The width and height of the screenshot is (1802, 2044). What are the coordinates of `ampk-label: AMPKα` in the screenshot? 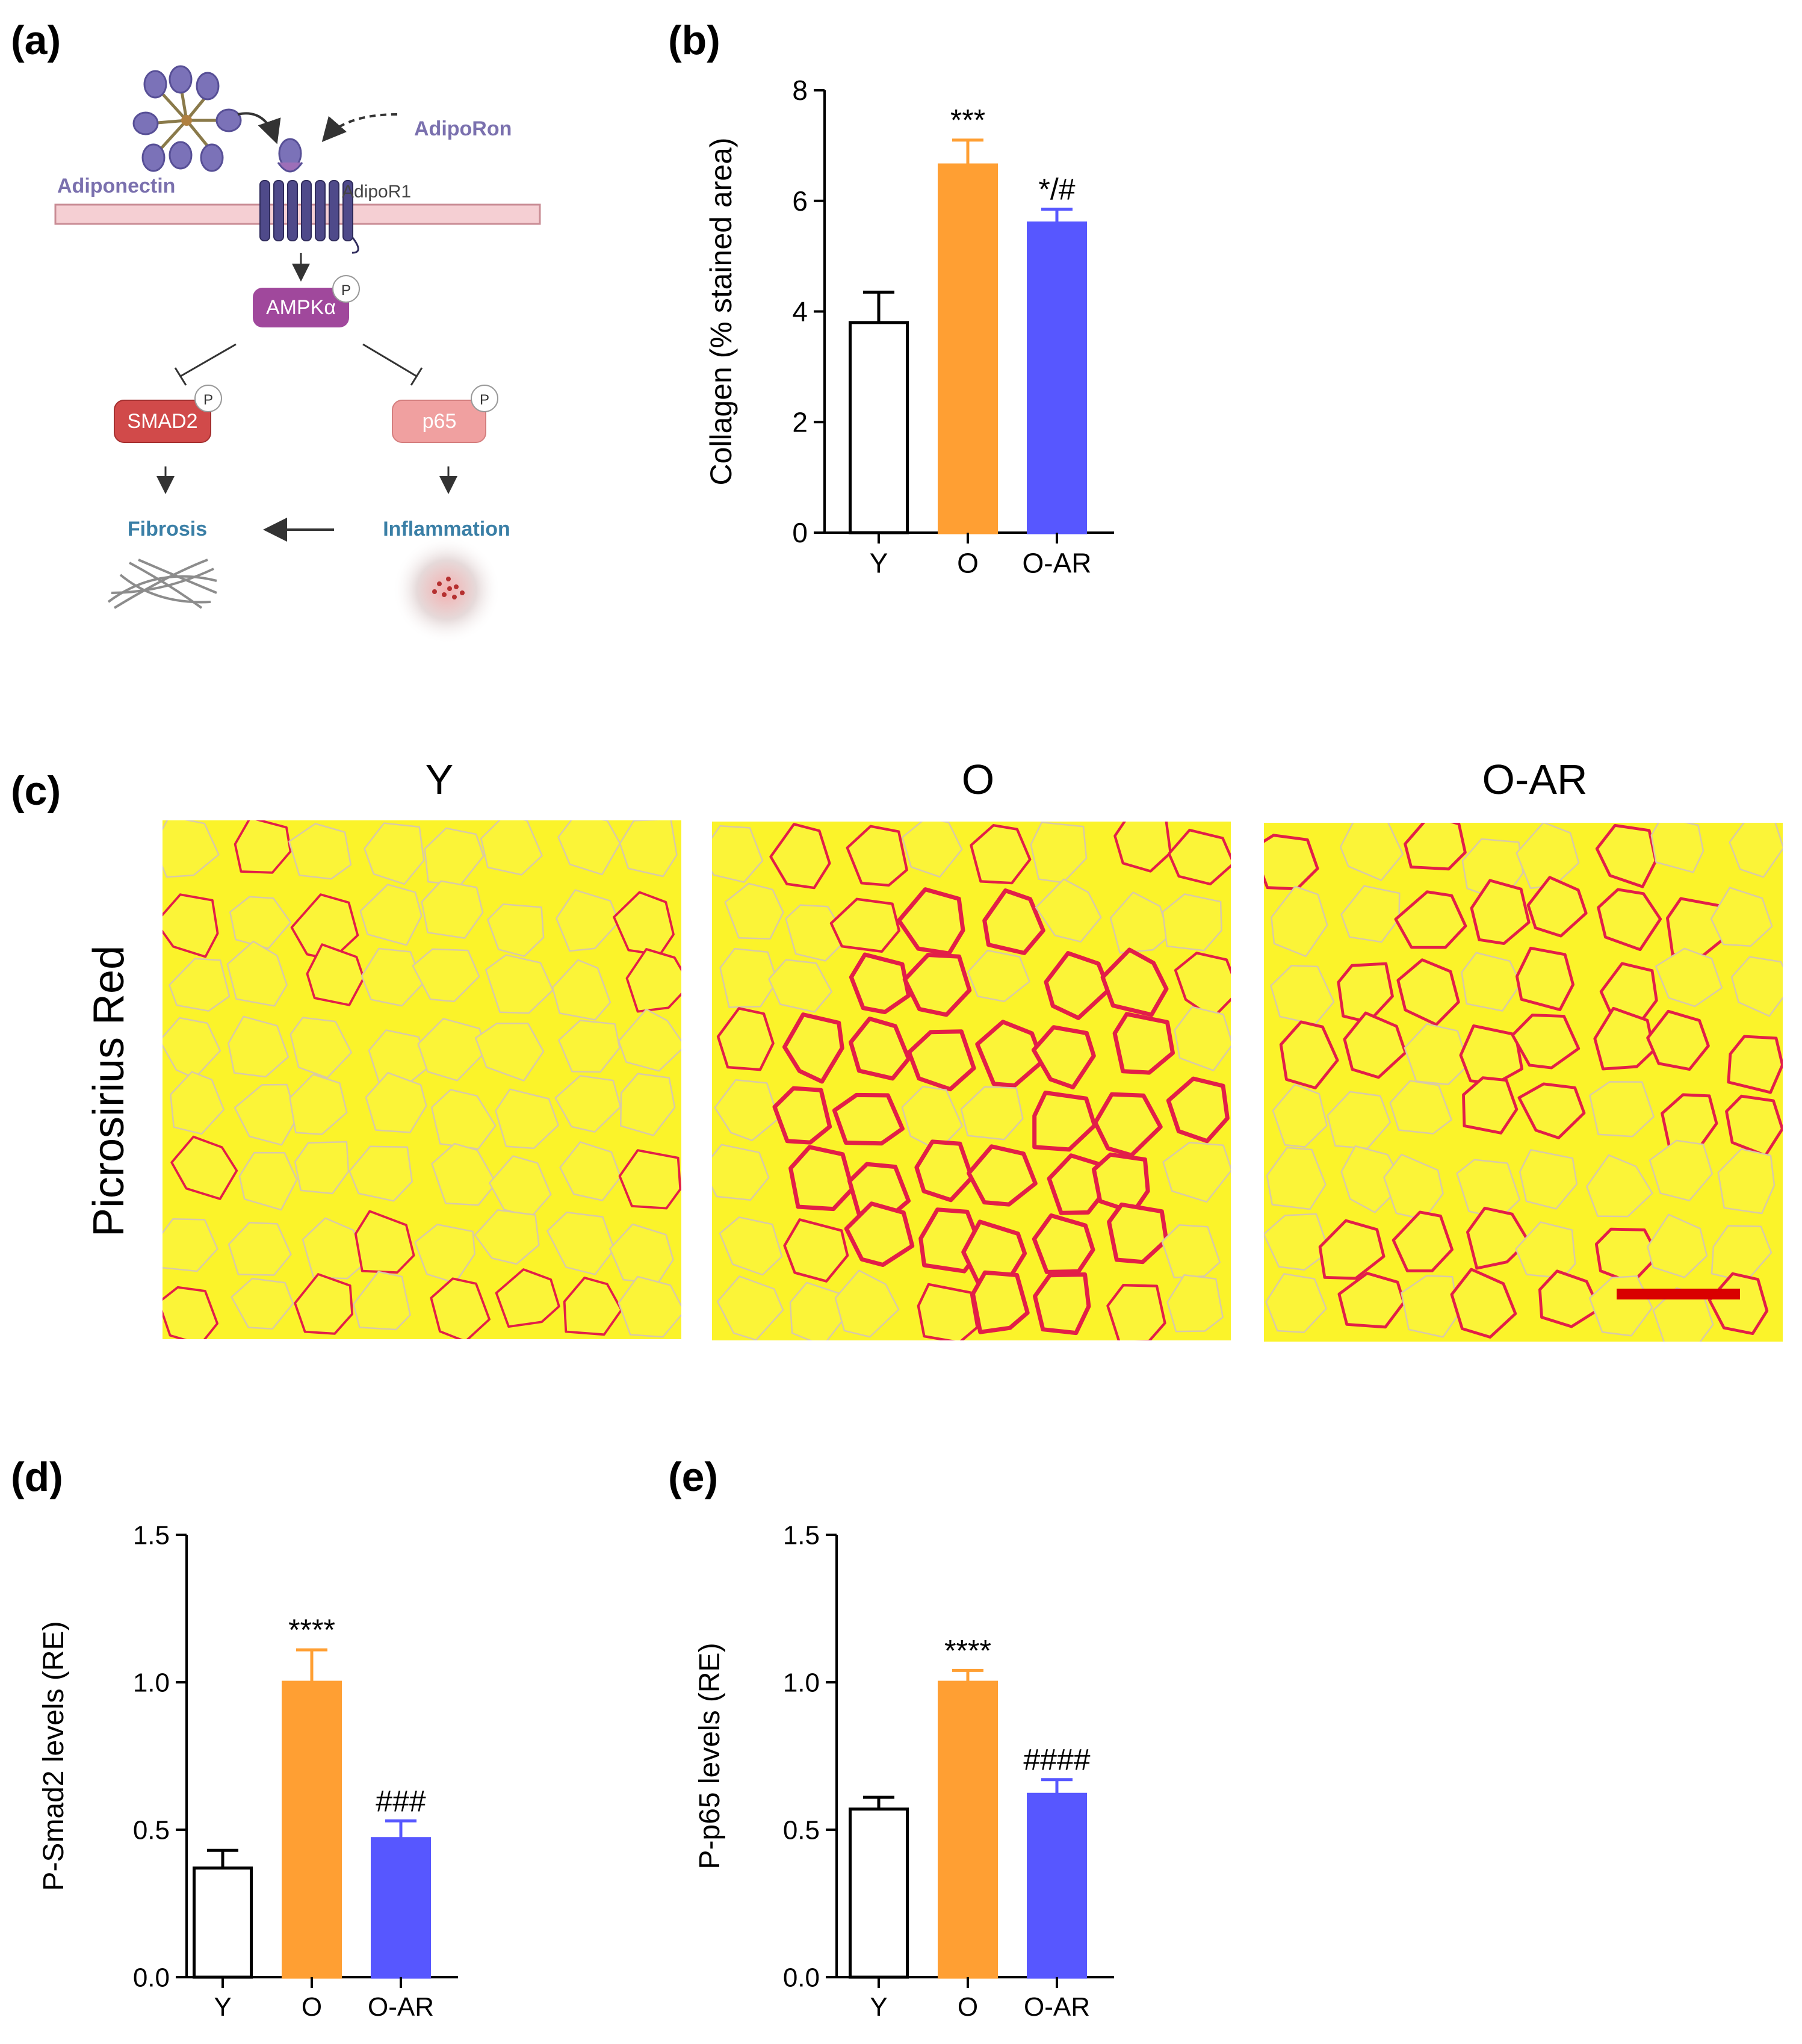 It's located at (301, 307).